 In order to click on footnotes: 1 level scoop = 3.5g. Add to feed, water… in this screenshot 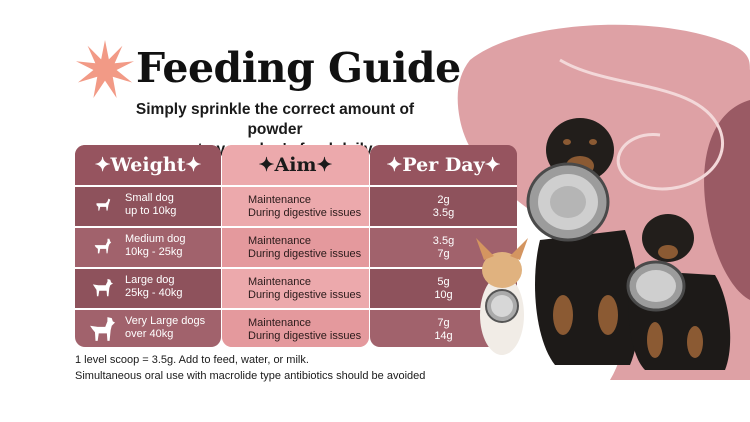, I will do `click(250, 368)`.